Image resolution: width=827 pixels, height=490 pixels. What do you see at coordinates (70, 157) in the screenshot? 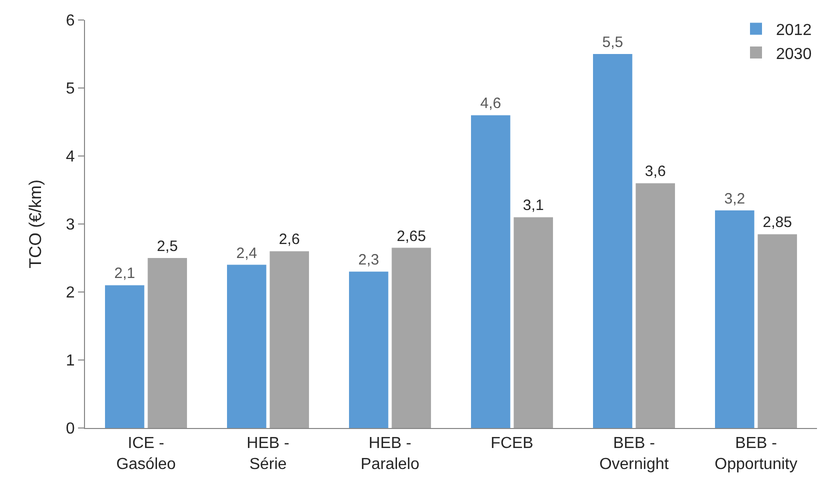
I see `y-tick-label: 4` at bounding box center [70, 157].